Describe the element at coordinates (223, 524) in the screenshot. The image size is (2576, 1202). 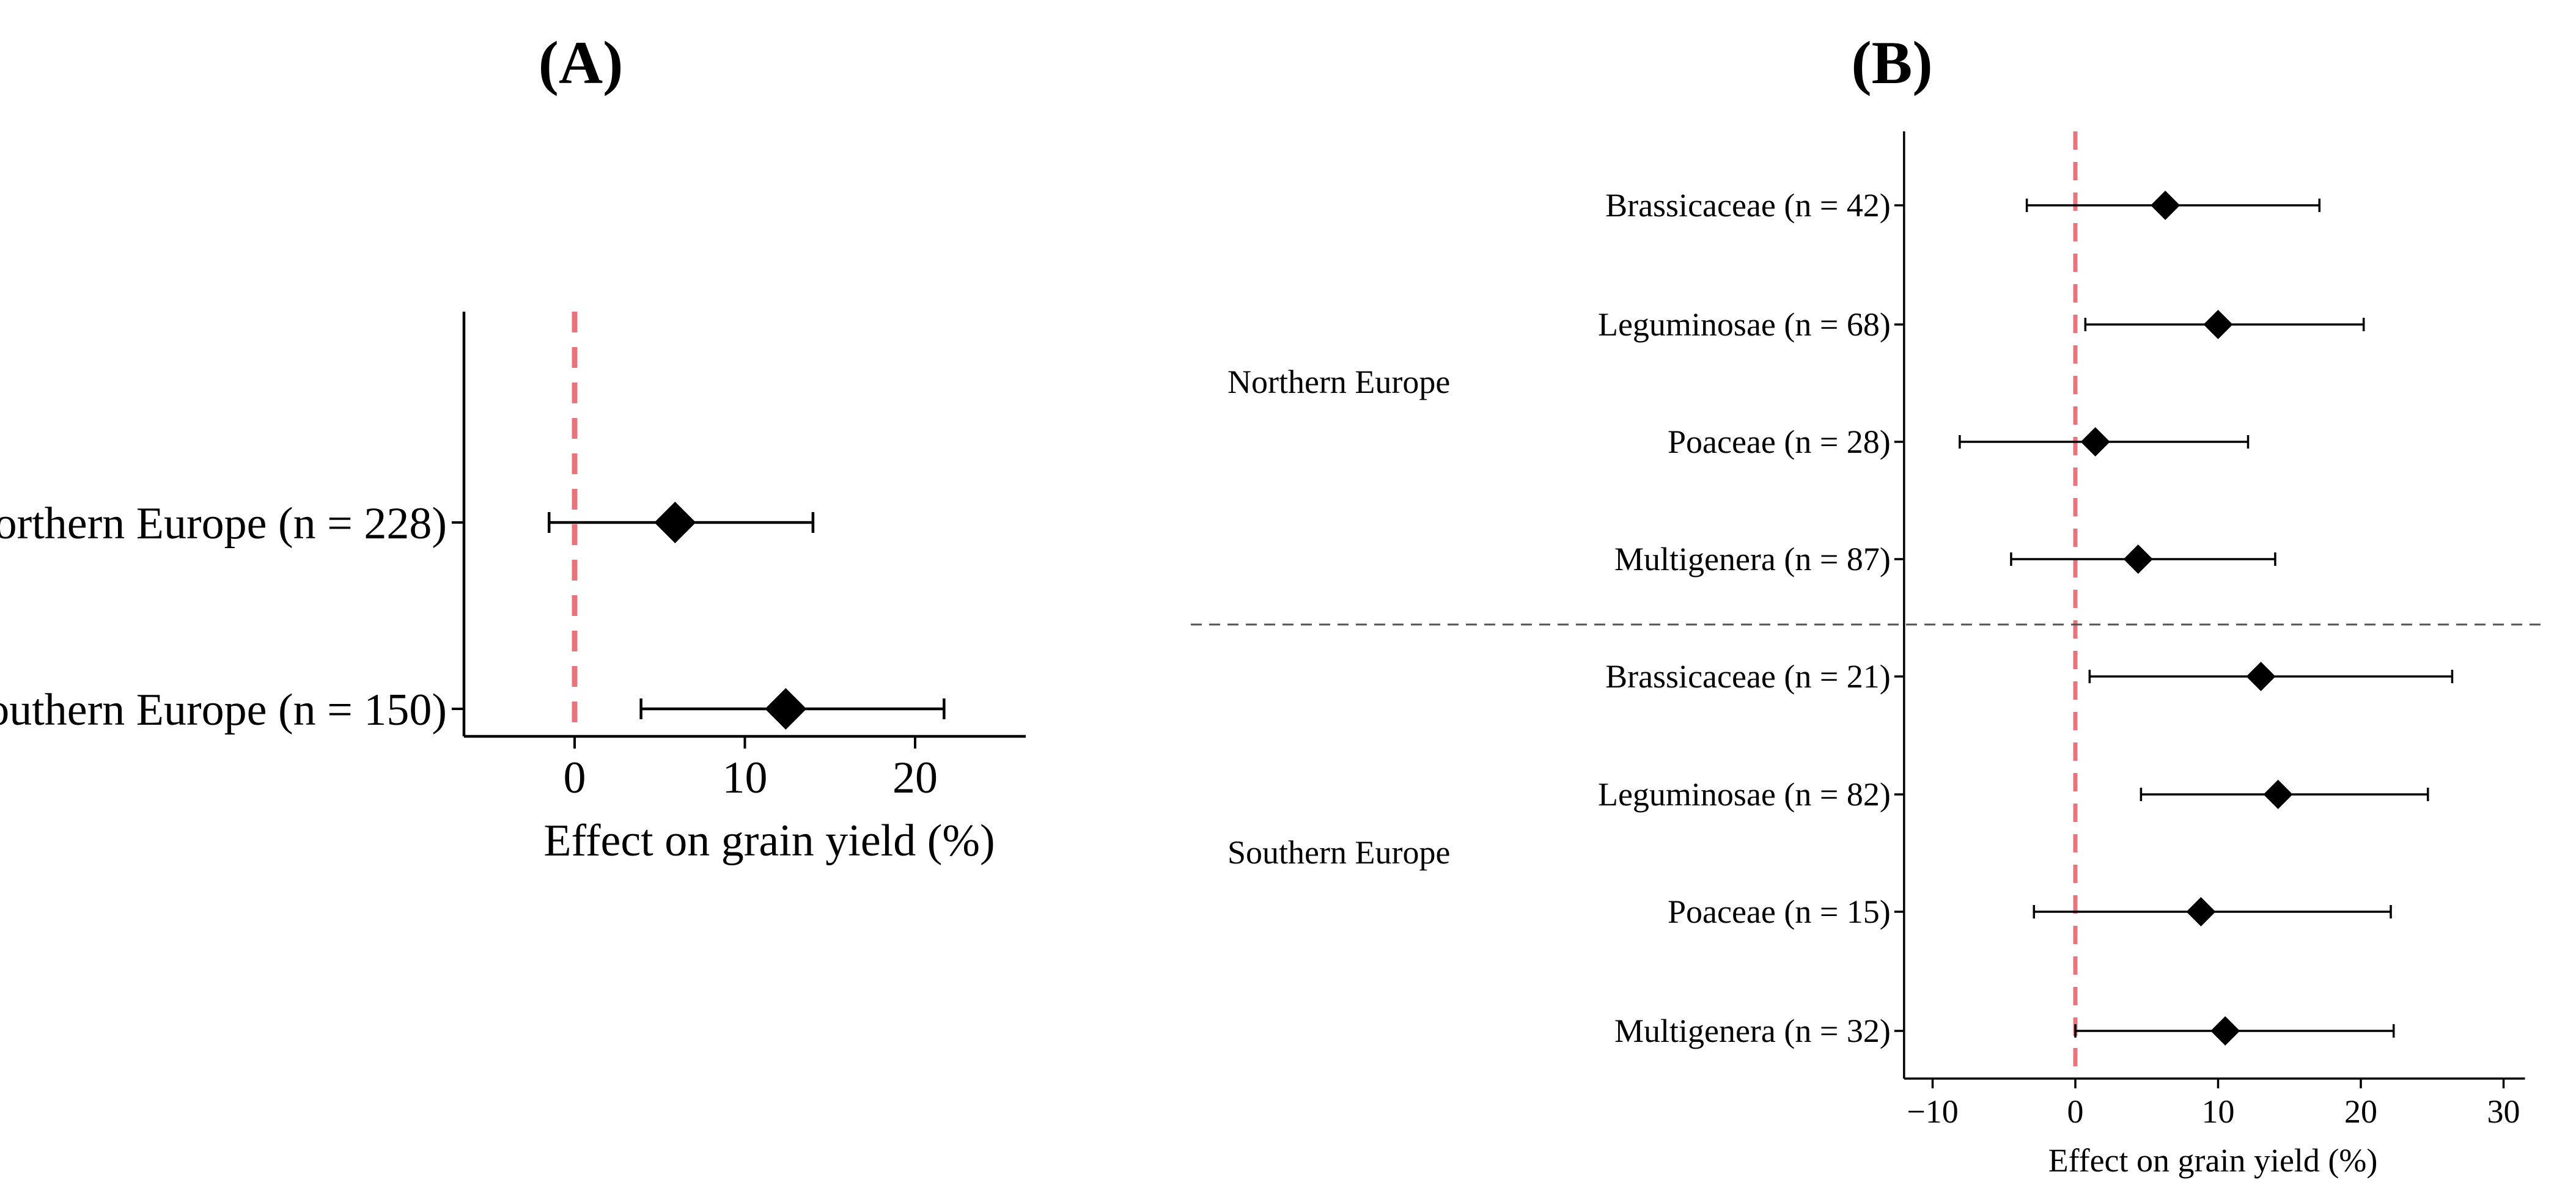
I see `panel-a-row-label: Northern Europe (n = 228)` at that location.